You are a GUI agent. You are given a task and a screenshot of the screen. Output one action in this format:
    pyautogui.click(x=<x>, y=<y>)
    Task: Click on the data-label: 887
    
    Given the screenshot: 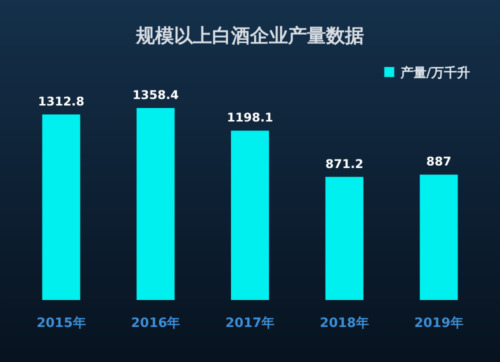 What is the action you would take?
    pyautogui.click(x=439, y=161)
    